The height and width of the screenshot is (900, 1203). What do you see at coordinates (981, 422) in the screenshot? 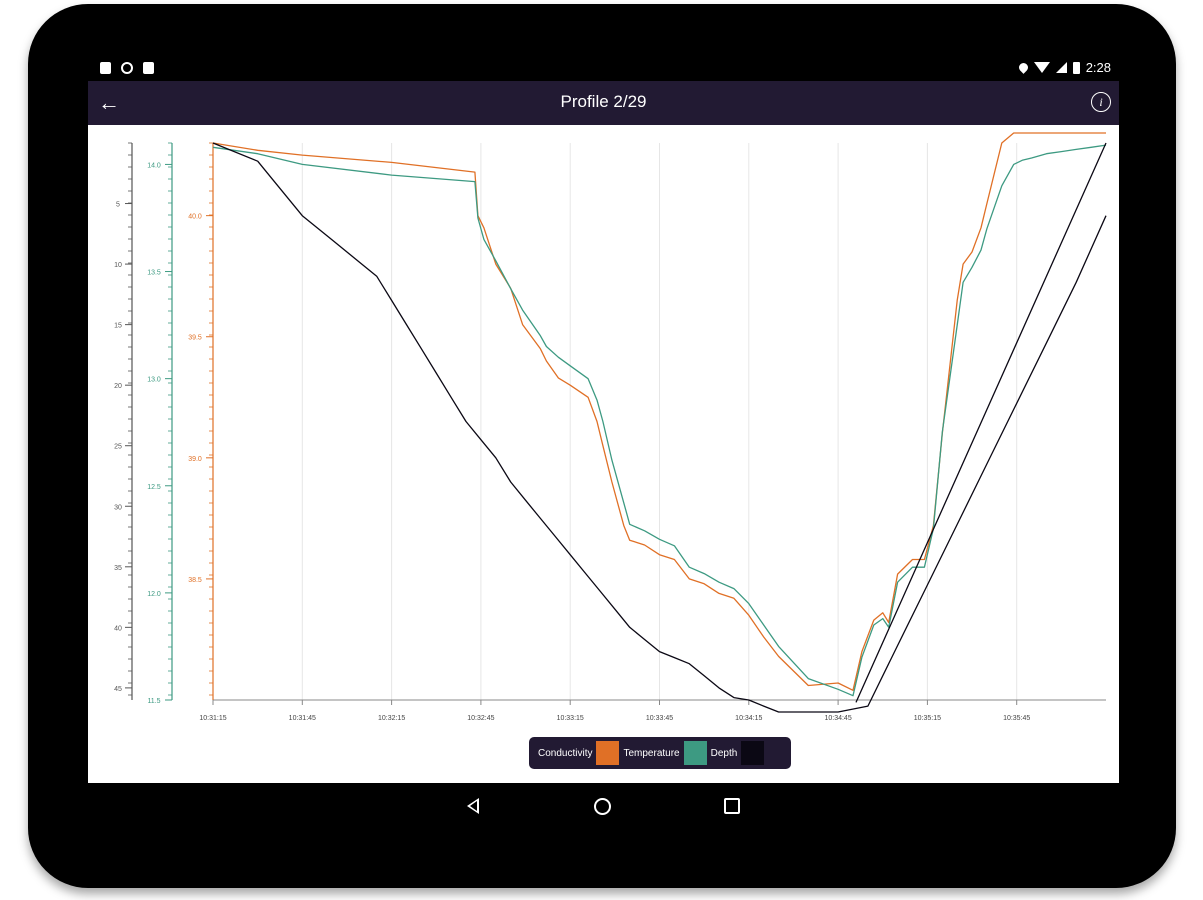
I see `series-line-depth-return` at bounding box center [981, 422].